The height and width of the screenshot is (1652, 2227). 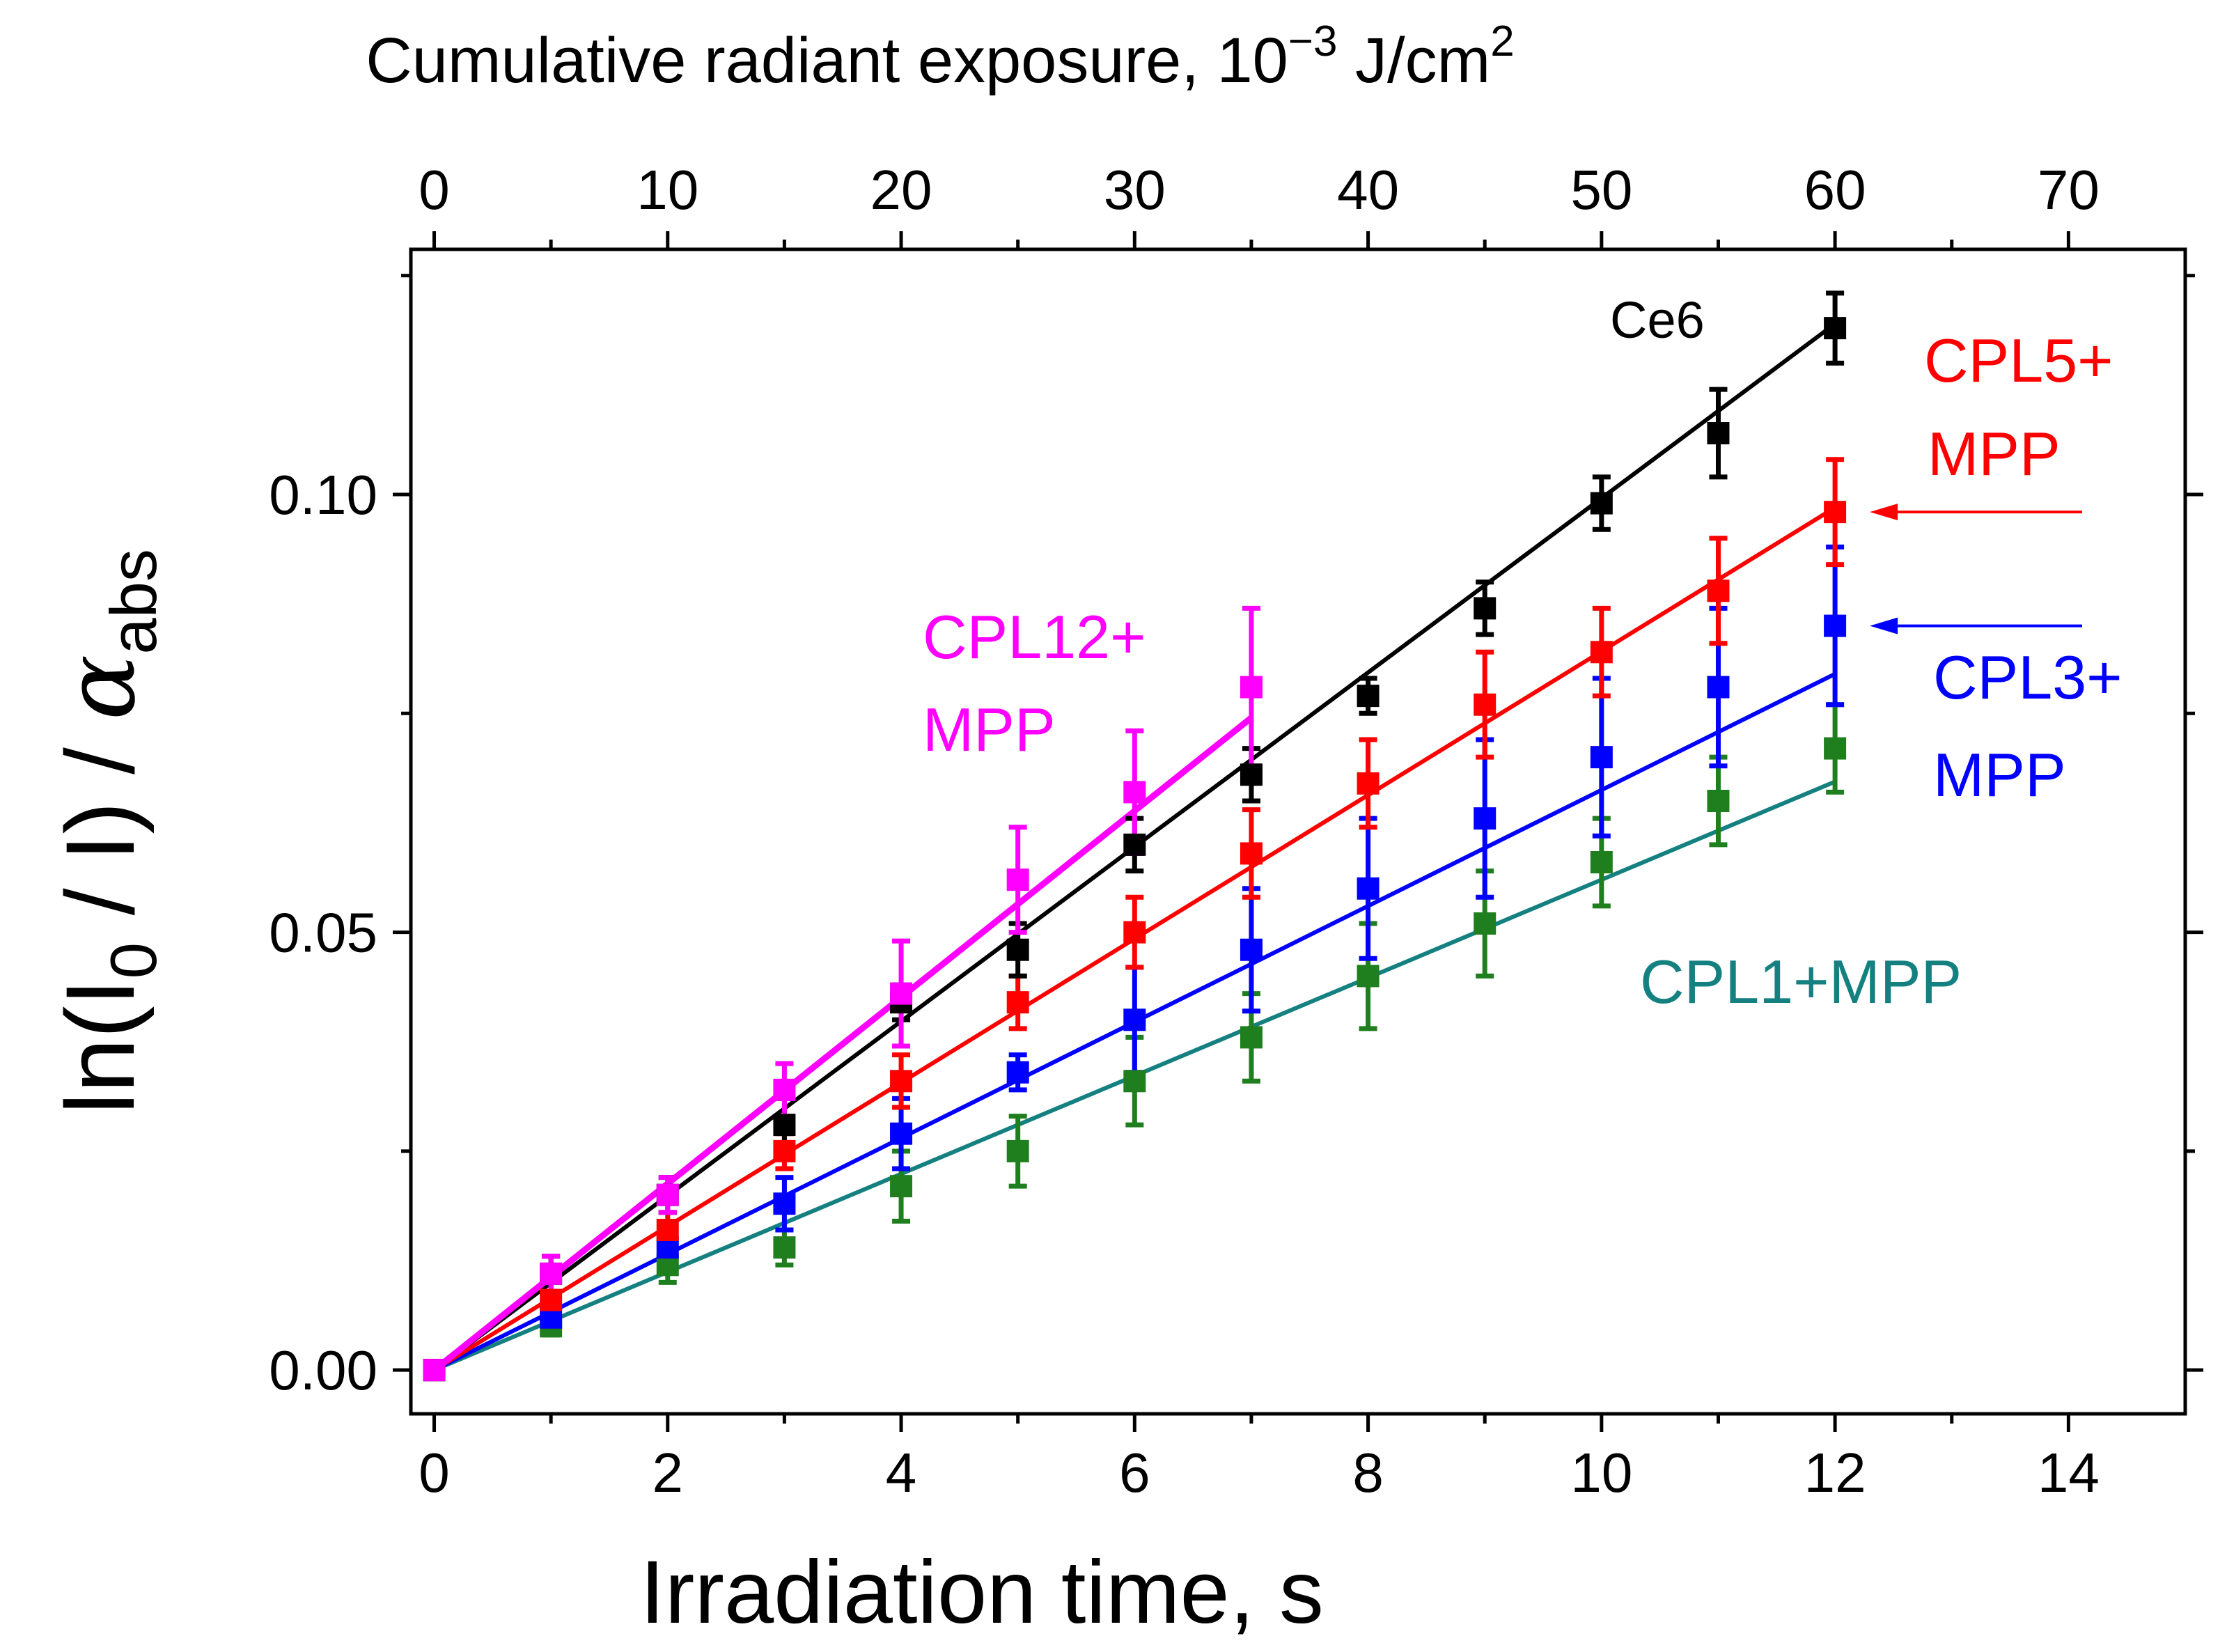 What do you see at coordinates (1801, 982) in the screenshot?
I see `label-cpl1: CPL1+MPP` at bounding box center [1801, 982].